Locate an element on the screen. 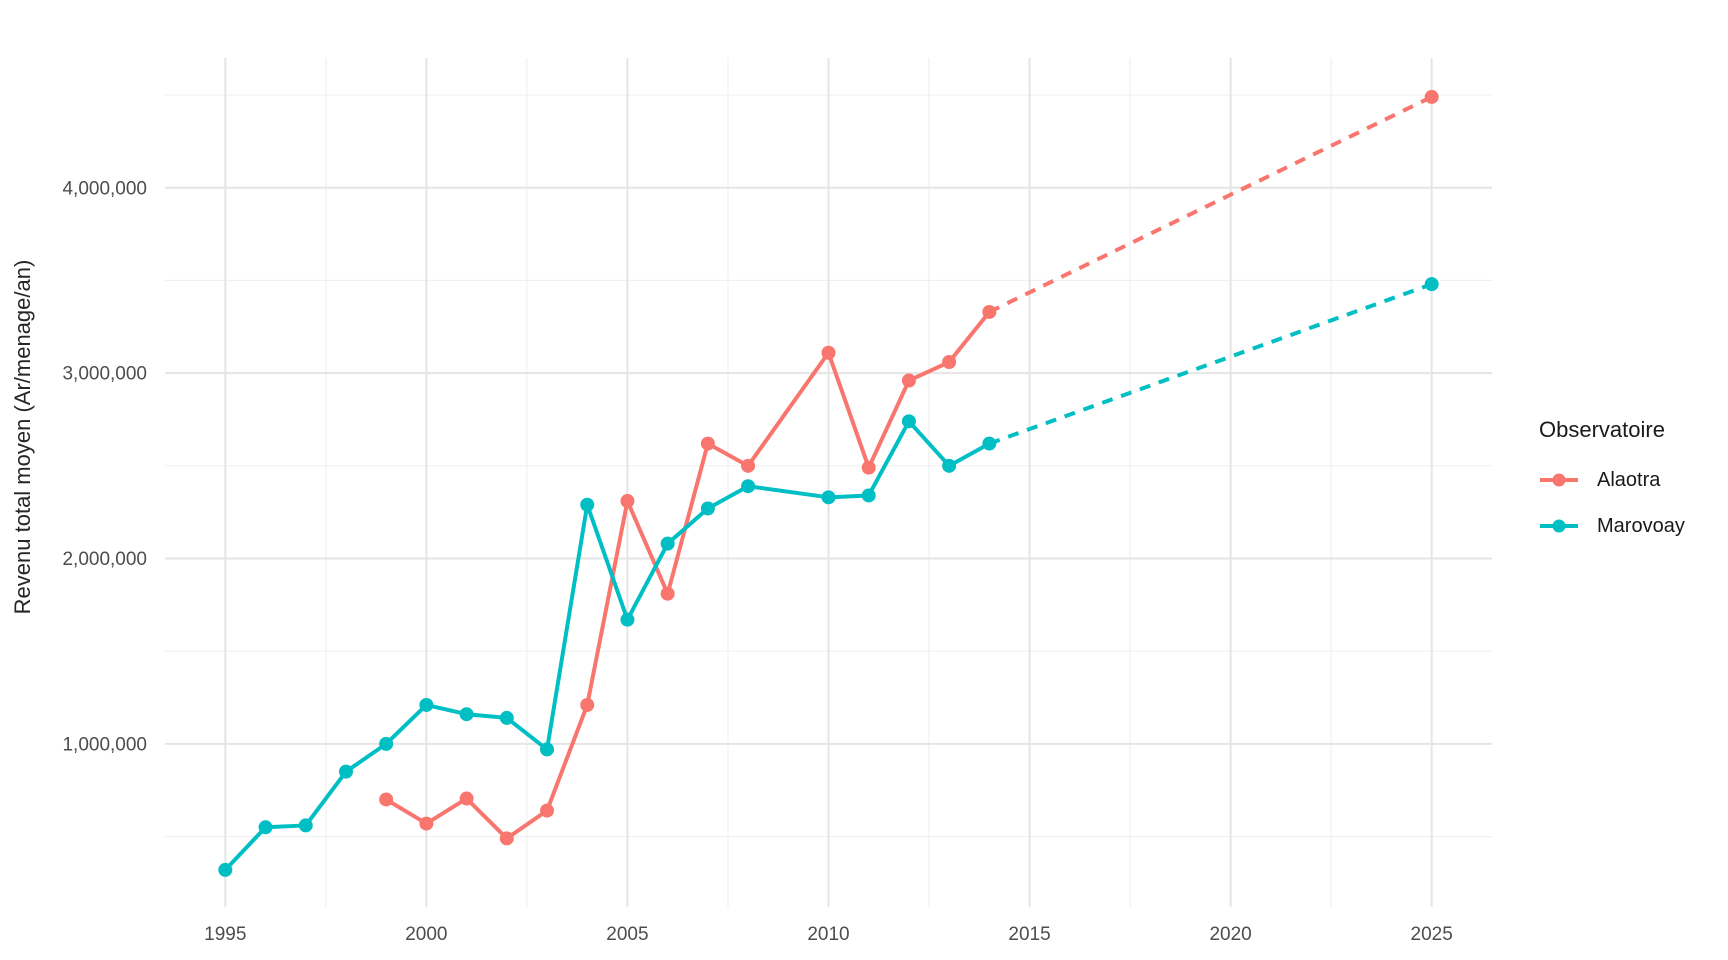 This screenshot has width=1728, height=960. point-marovoay-2007 is located at coordinates (707, 508).